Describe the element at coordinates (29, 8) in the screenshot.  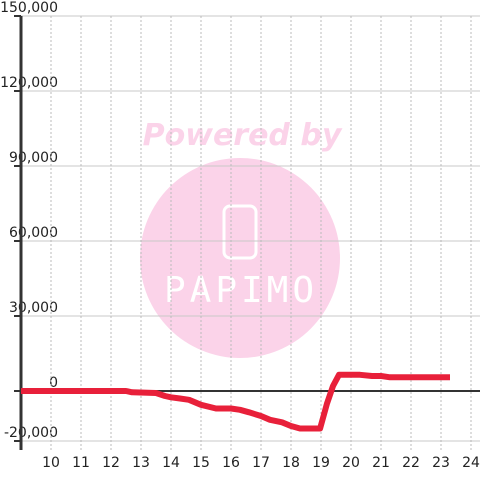
I see `y-tick-label: 150,000` at that location.